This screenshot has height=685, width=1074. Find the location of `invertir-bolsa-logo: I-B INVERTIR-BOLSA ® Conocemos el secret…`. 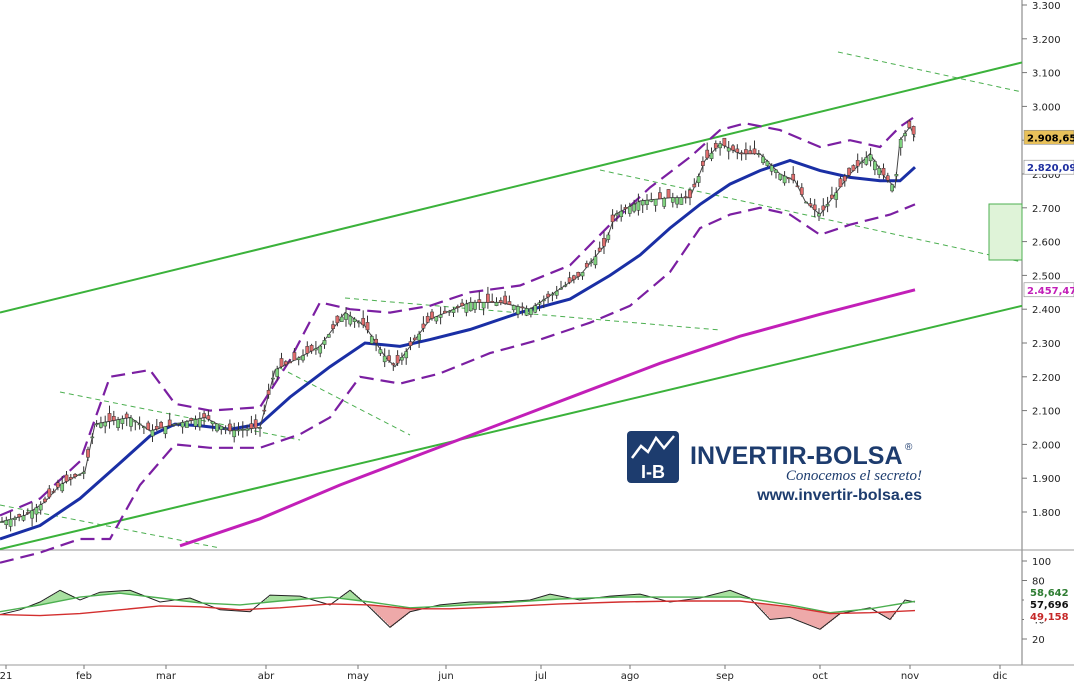

invertir-bolsa-logo: I-B INVERTIR-BOLSA ® Conocemos el secret… is located at coordinates (774, 467).